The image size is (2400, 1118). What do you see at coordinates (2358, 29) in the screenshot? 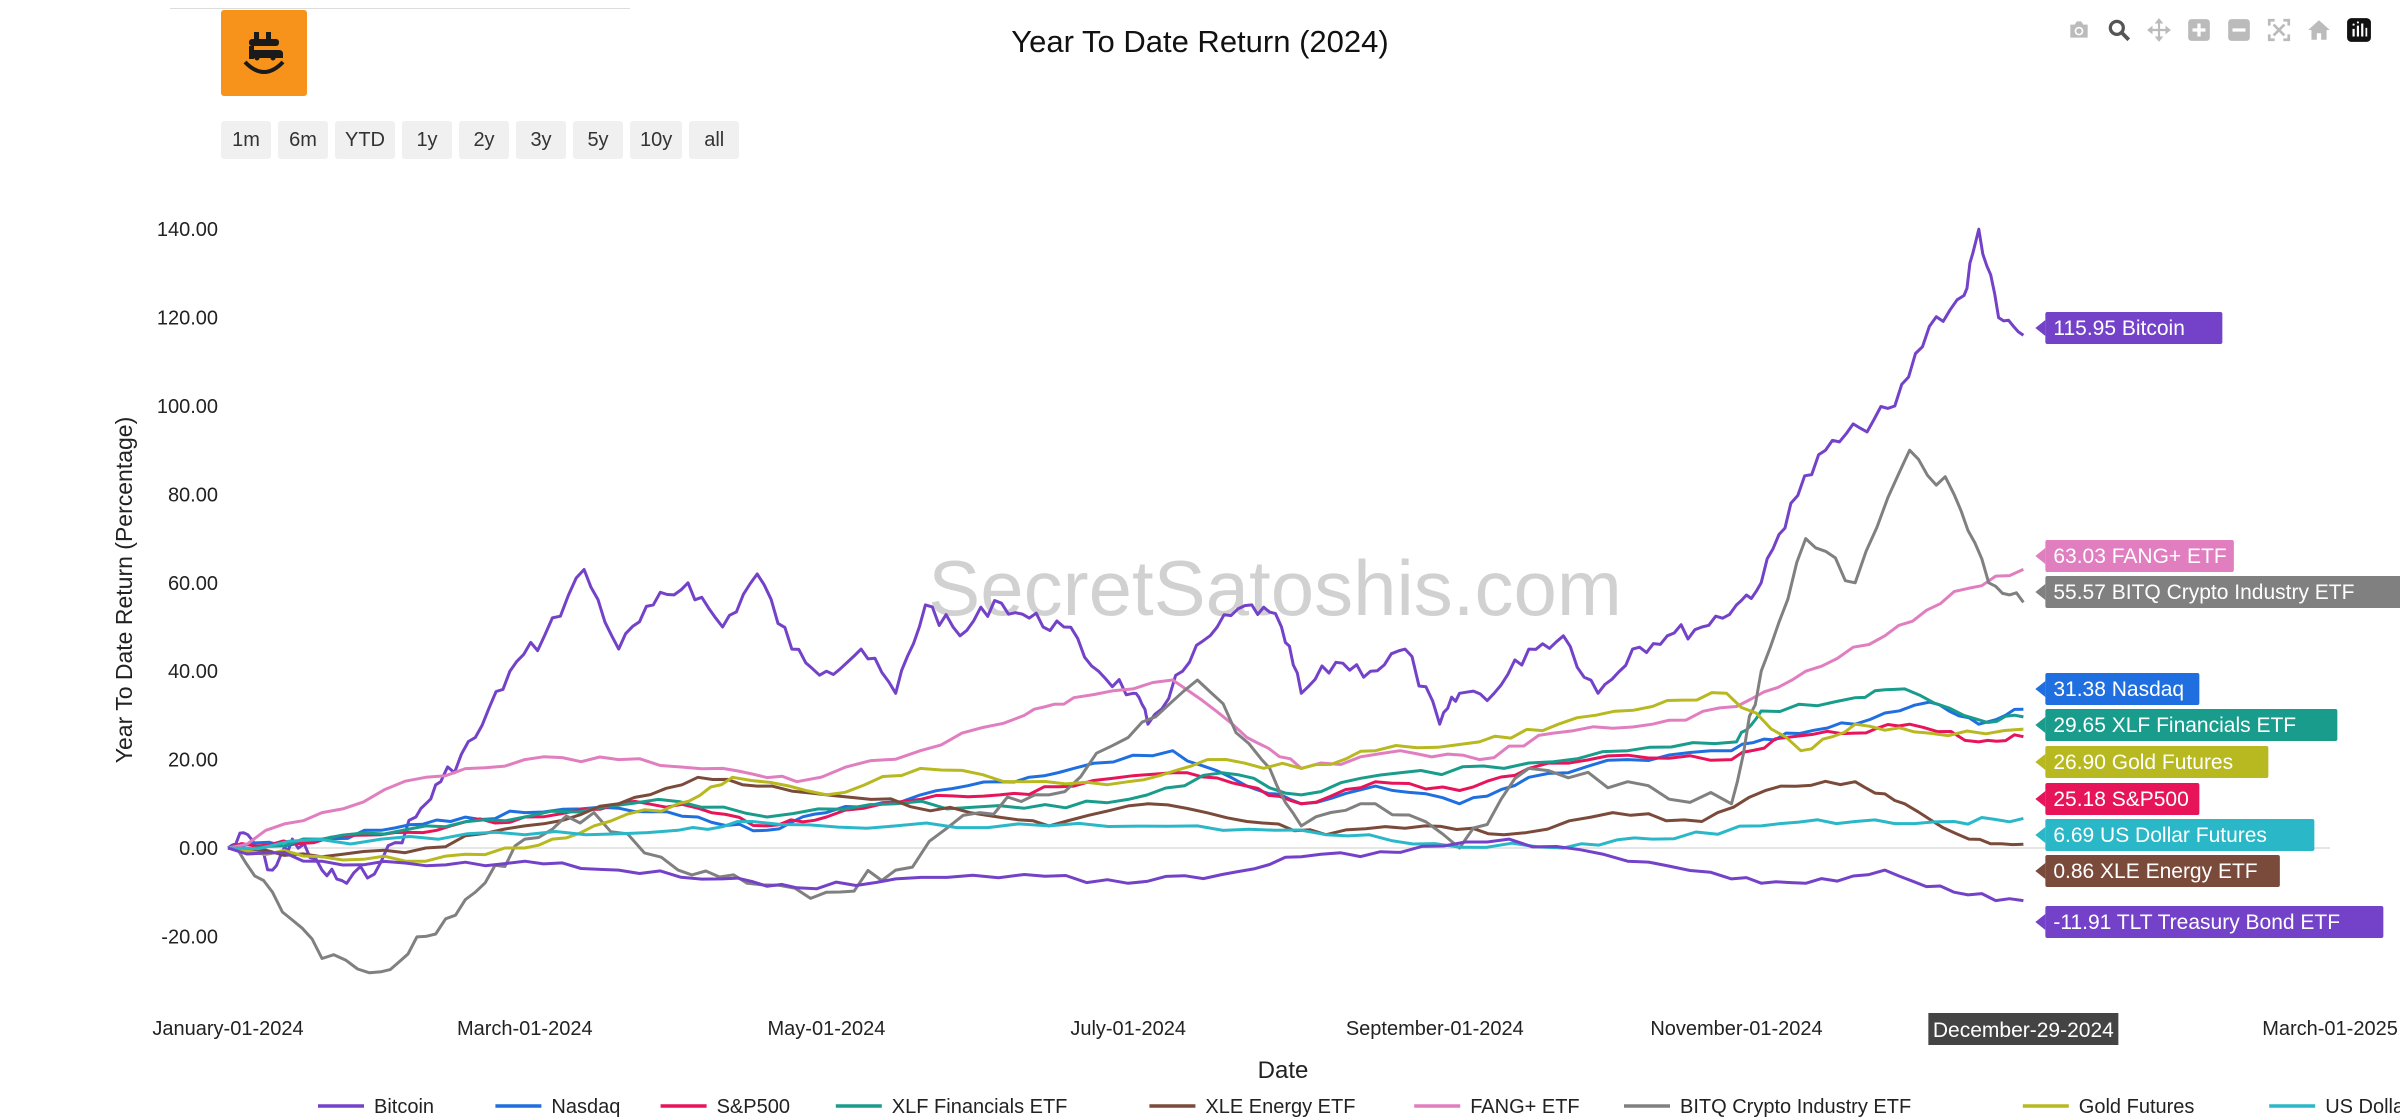
I see `plotly-logo-icon` at bounding box center [2358, 29].